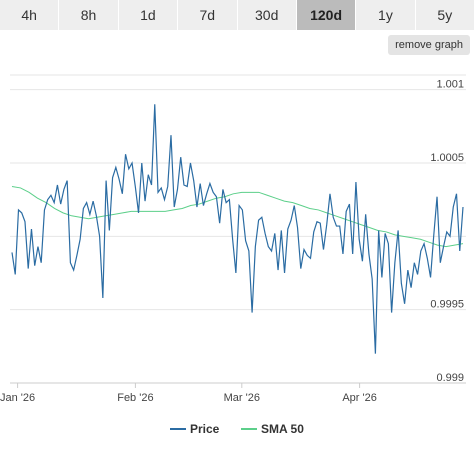 Image resolution: width=474 pixels, height=455 pixels. I want to click on y-tick-label: 0.999, so click(450, 378).